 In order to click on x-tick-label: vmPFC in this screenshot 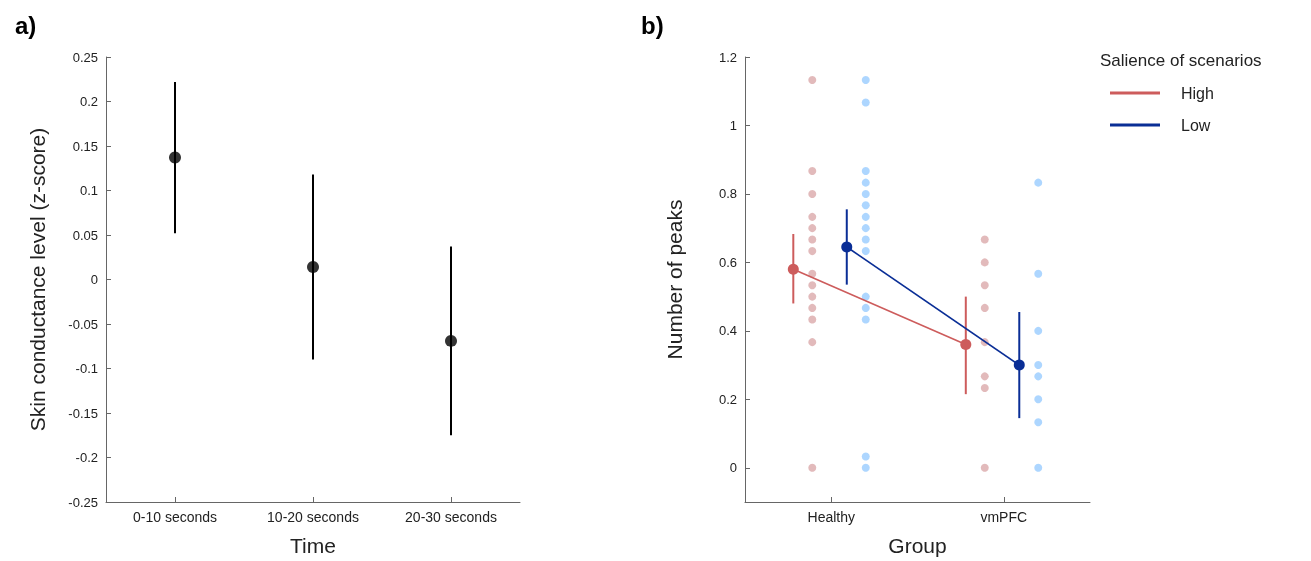, I will do `click(1004, 517)`.